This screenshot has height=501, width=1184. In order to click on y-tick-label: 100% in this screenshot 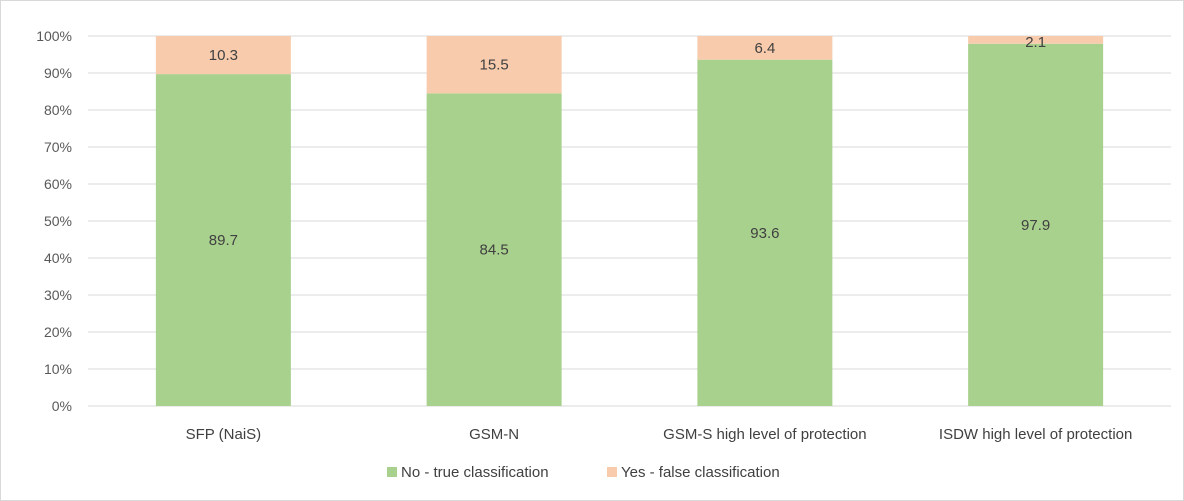, I will do `click(54, 36)`.